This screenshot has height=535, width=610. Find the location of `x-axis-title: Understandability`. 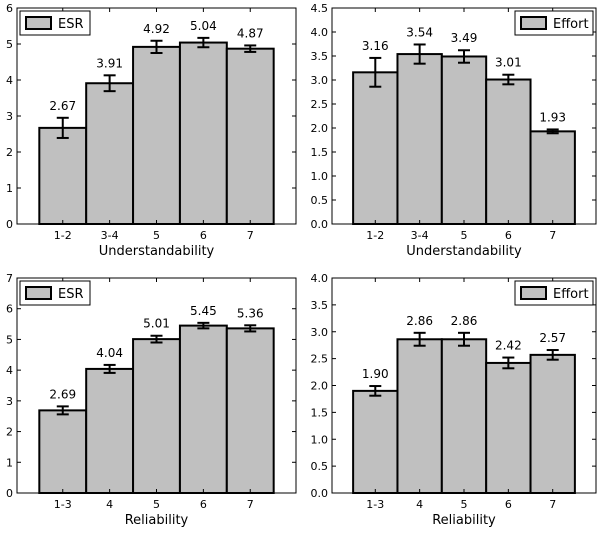

x-axis-title: Understandability is located at coordinates (157, 251).